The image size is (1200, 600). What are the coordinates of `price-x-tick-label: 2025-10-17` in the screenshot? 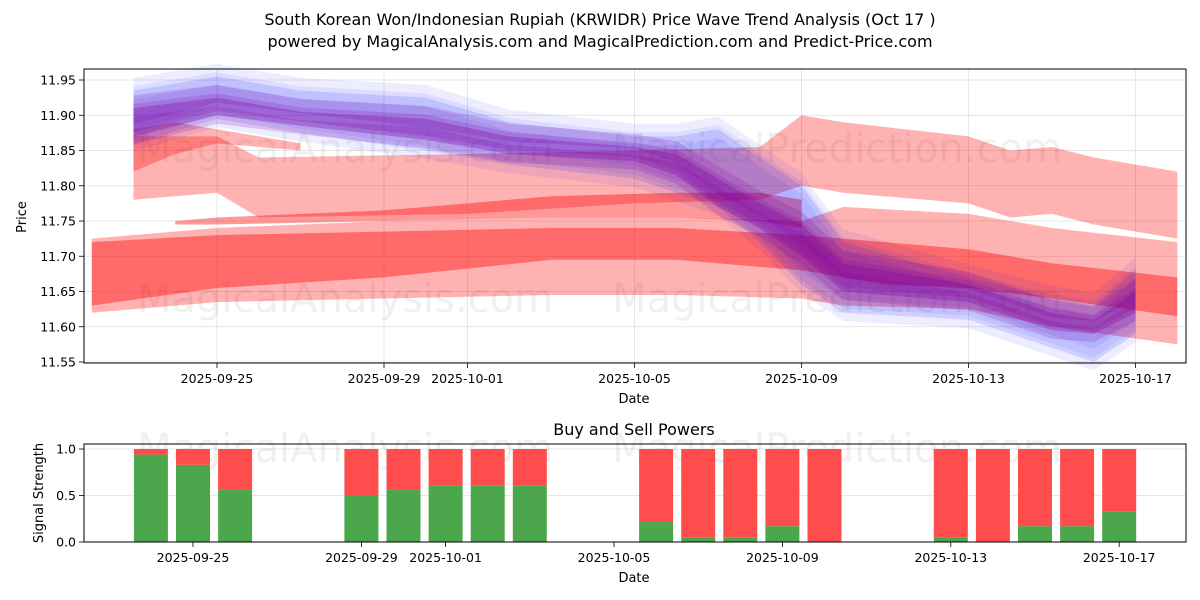 It's located at (1135, 378).